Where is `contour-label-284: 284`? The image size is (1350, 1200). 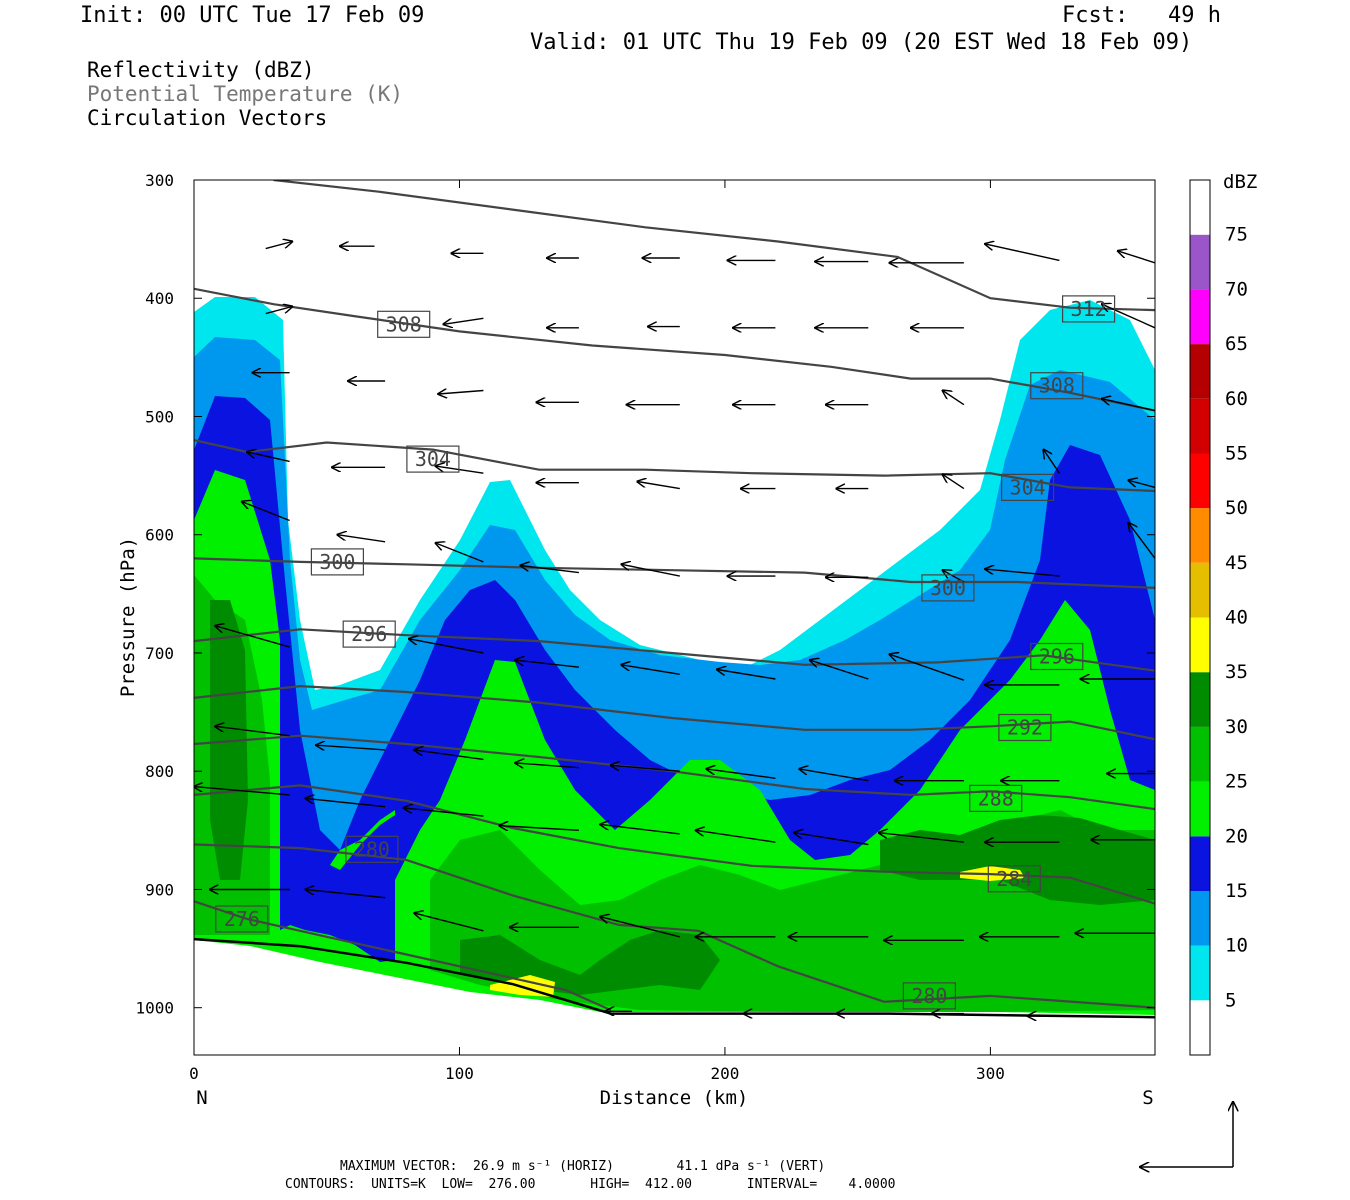 contour-label-284: 284 is located at coordinates (1014, 879).